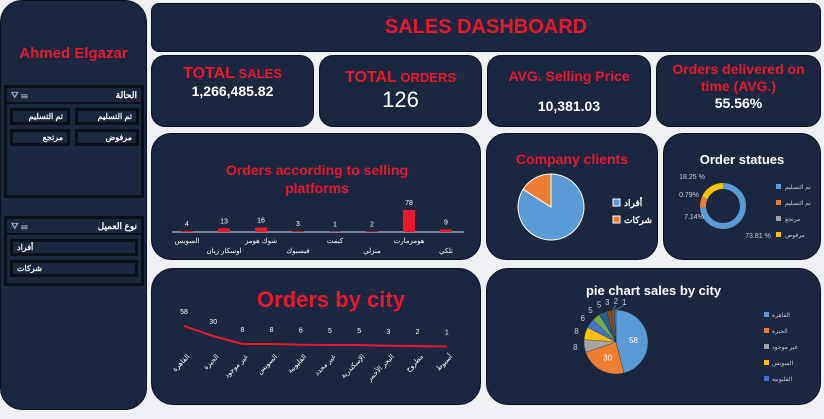  Describe the element at coordinates (74, 247) in the screenshot. I see `slicer-item: أفراد` at that location.